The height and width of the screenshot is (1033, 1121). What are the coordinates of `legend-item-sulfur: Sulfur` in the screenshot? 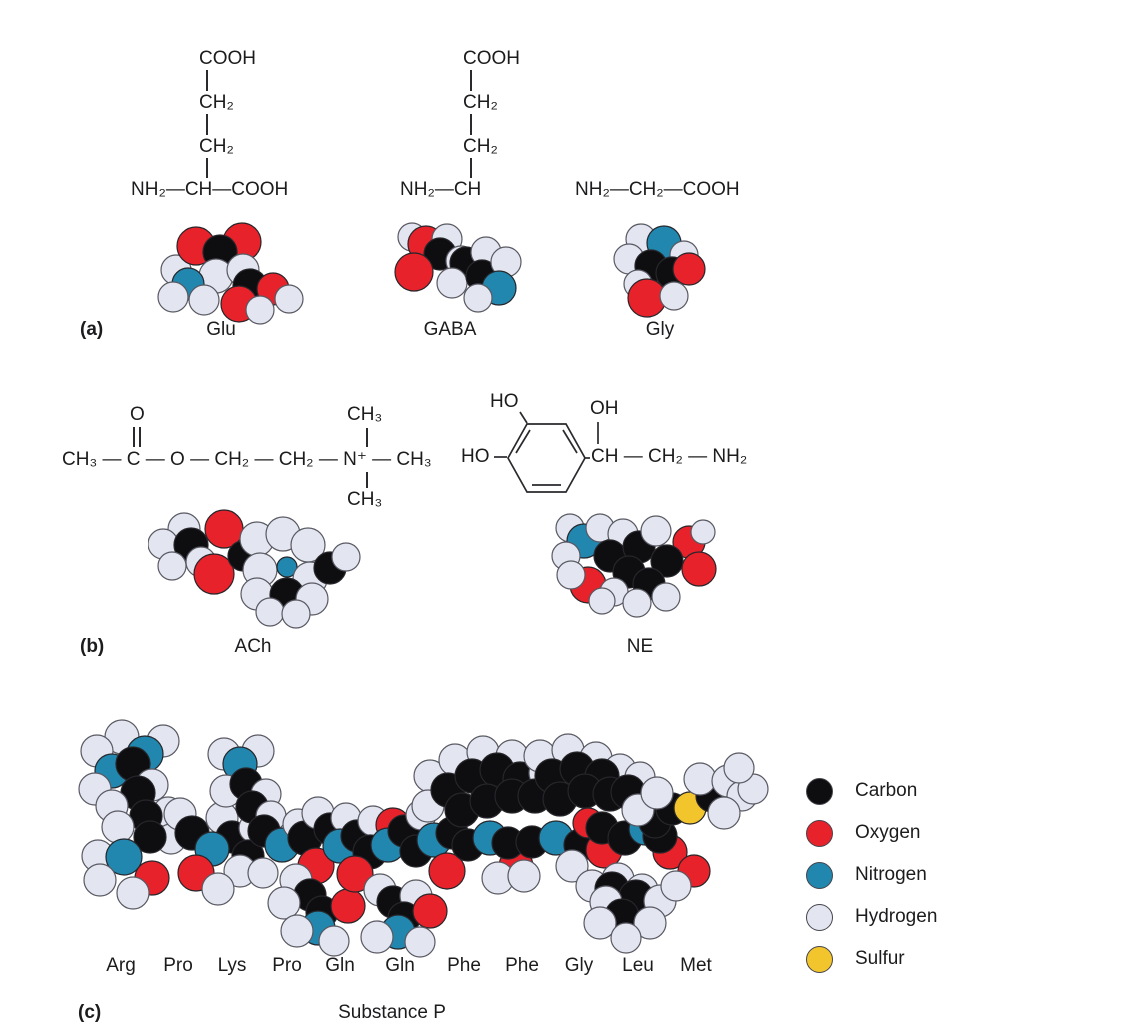 It's located at (855, 959).